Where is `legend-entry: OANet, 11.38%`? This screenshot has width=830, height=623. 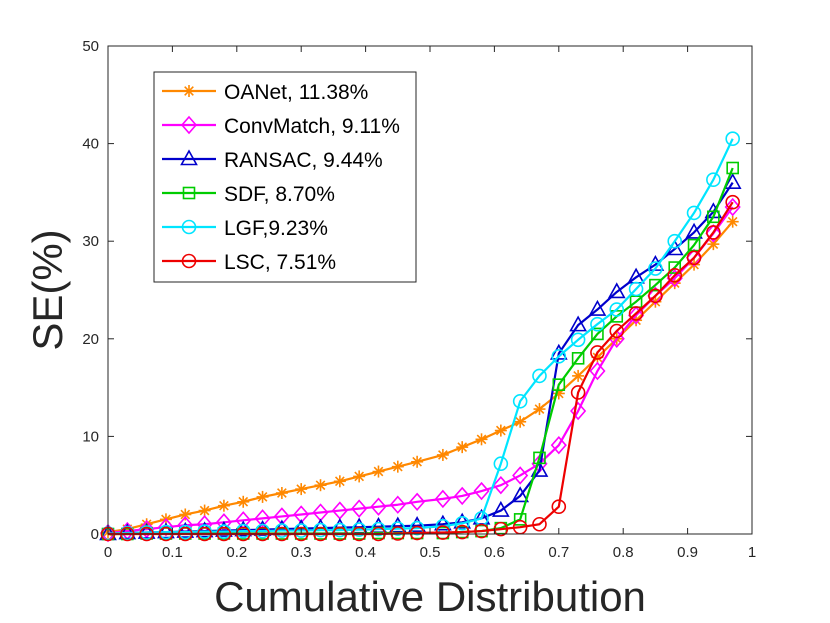
legend-entry: OANet, 11.38% is located at coordinates (265, 92).